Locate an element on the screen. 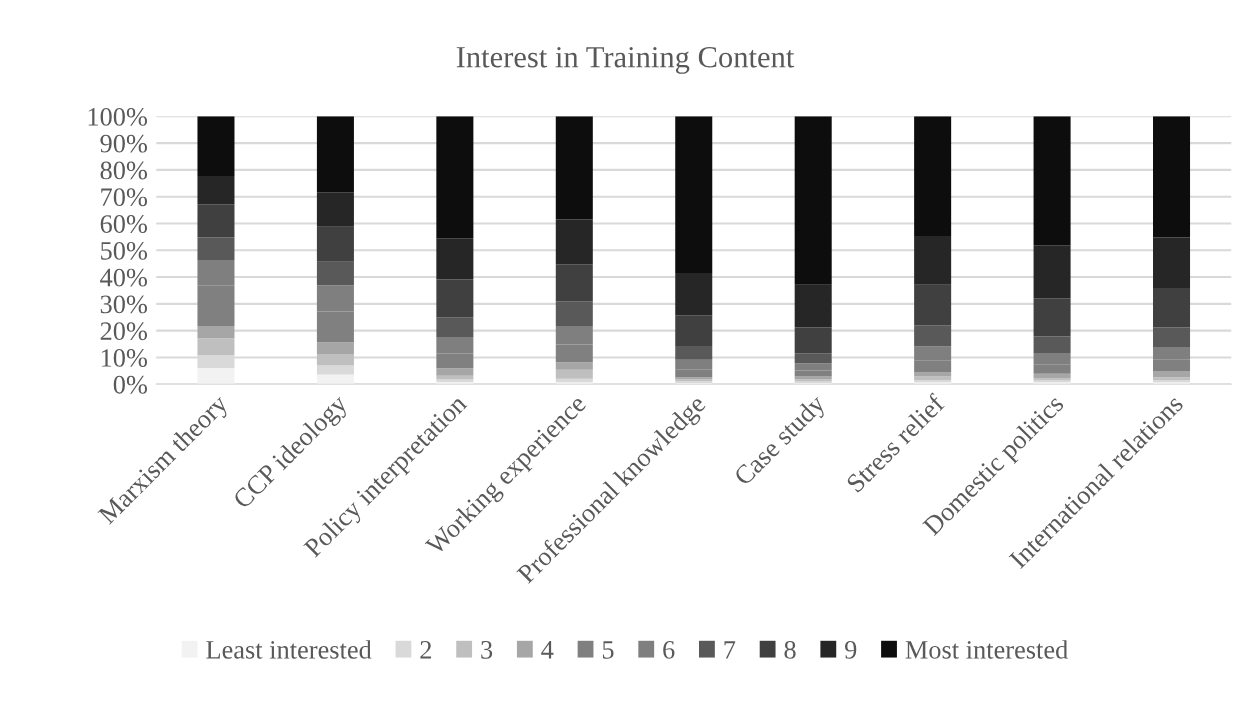 This screenshot has height=705, width=1250. y-tick-label: 0% is located at coordinates (130, 384).